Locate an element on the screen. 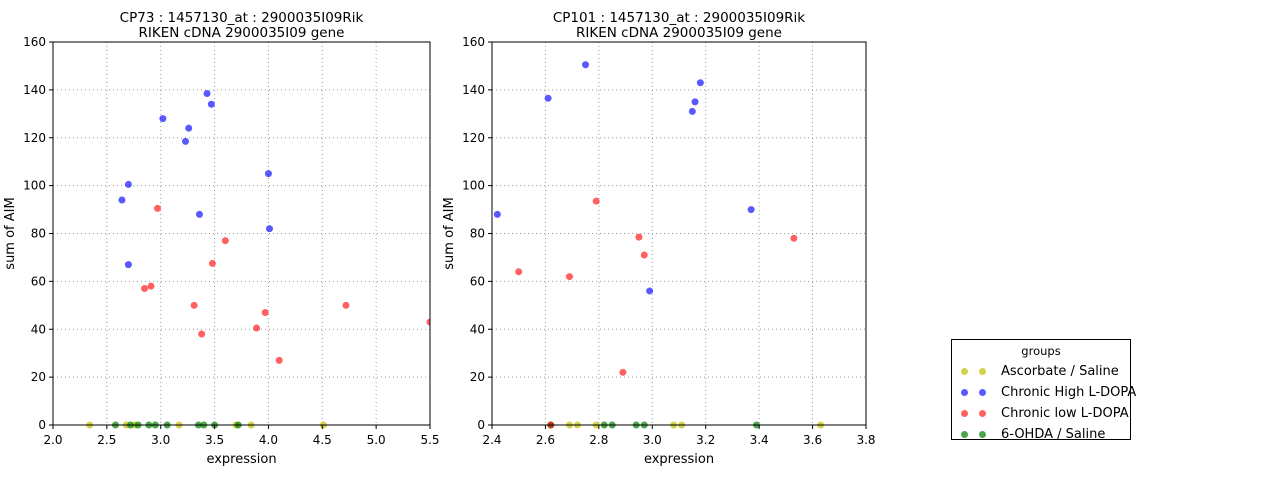  x-tick-label: 3.6 is located at coordinates (812, 440).